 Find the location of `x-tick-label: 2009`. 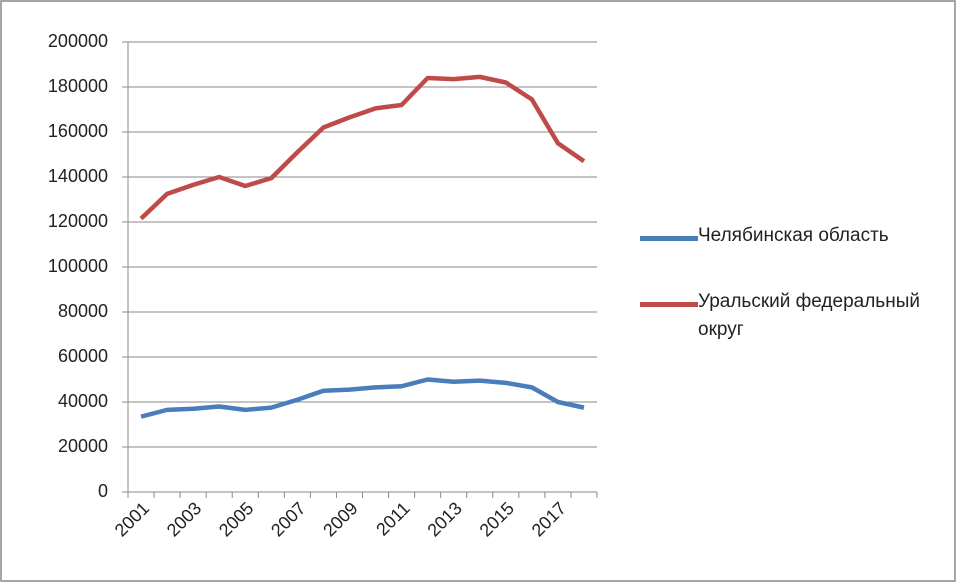

x-tick-label: 2009 is located at coordinates (340, 519).